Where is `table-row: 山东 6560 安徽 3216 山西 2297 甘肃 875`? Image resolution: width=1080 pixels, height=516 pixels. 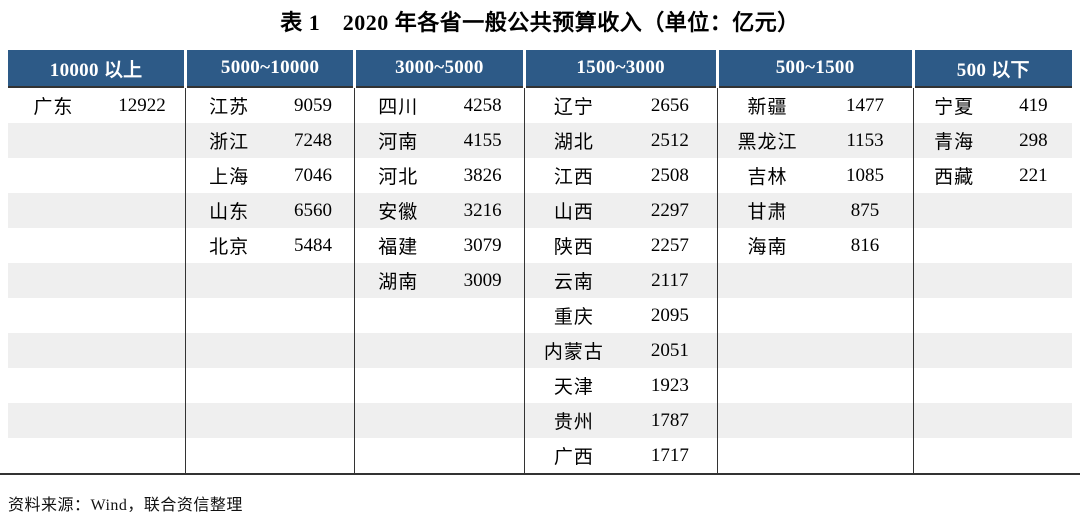 table-row: 山东 6560 安徽 3216 山西 2297 甘肃 875 is located at coordinates (540, 210).